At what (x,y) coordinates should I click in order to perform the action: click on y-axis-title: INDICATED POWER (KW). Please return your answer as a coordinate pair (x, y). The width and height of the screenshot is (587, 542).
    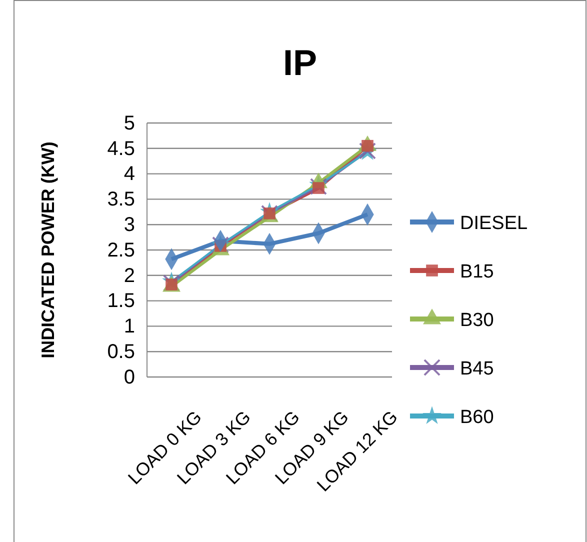
    Looking at the image, I should click on (48, 250).